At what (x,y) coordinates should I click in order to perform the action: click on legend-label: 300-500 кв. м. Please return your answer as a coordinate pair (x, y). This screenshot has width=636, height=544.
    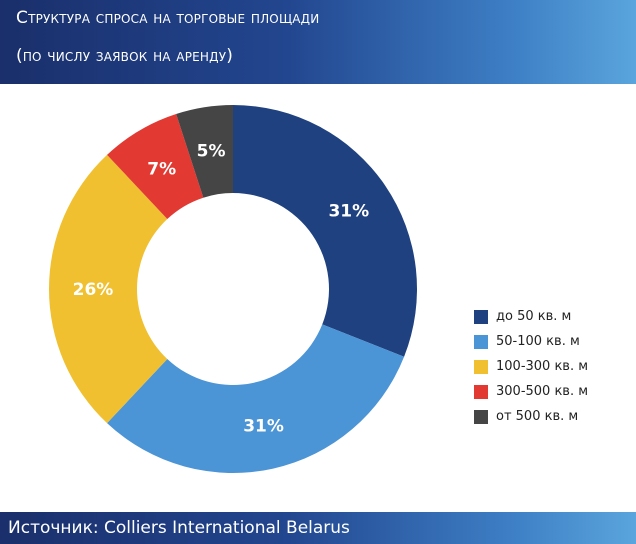
    Looking at the image, I should click on (542, 391).